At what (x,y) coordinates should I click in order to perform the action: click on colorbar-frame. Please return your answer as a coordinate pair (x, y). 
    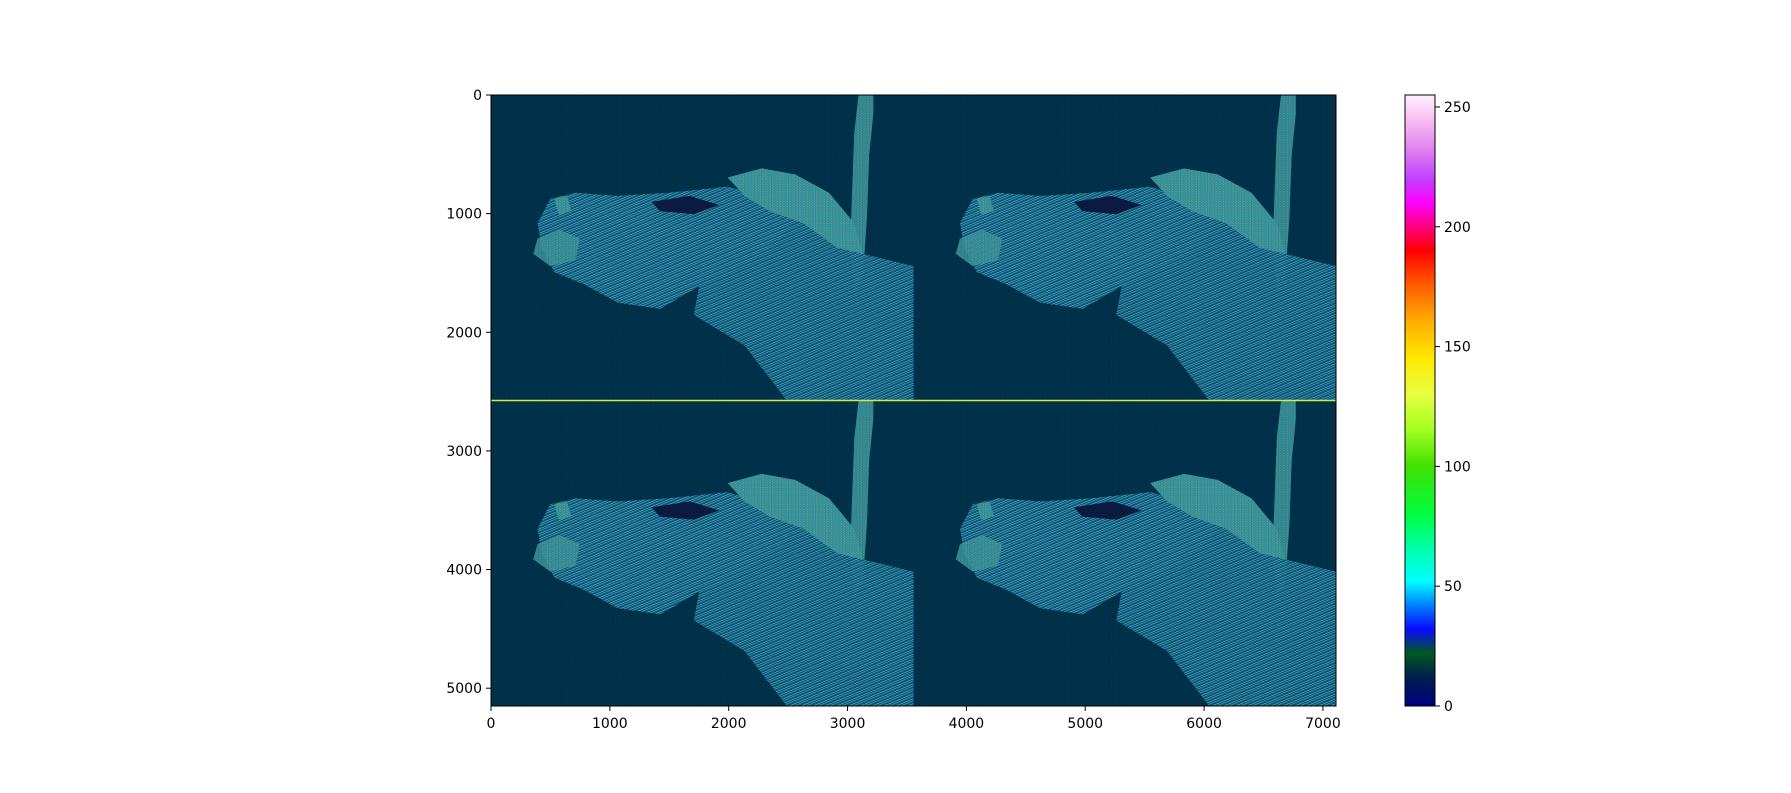
    Looking at the image, I should click on (1420, 400).